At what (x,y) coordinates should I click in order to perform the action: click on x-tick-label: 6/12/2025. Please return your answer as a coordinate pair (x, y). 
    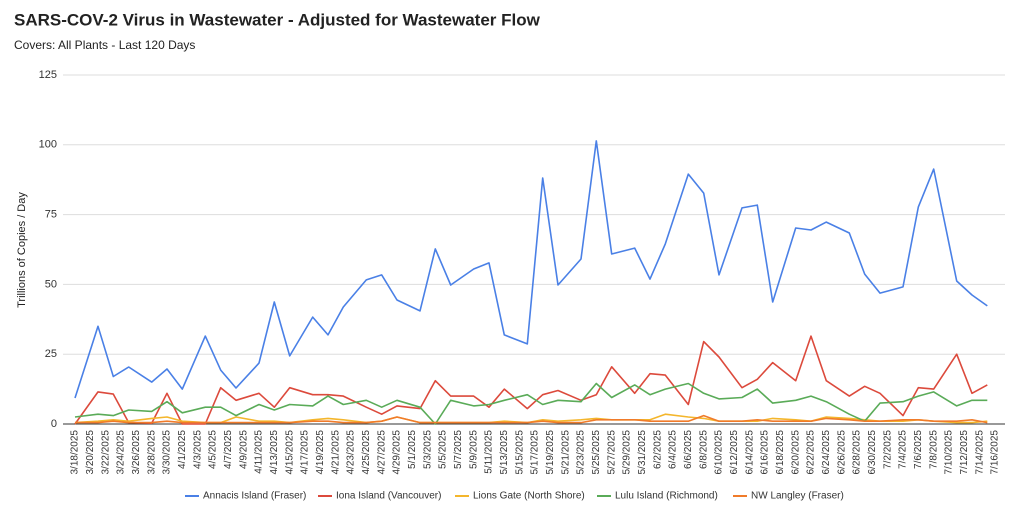
    Looking at the image, I should click on (734, 452).